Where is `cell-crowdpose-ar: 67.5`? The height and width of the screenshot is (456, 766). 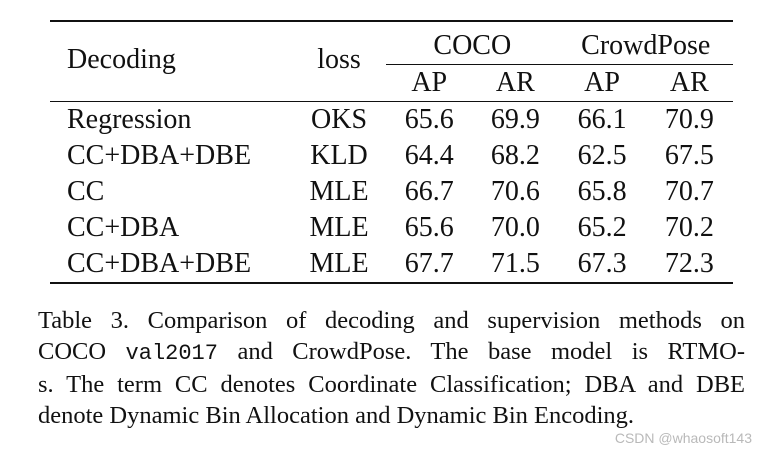
cell-crowdpose-ar: 67.5 is located at coordinates (689, 155).